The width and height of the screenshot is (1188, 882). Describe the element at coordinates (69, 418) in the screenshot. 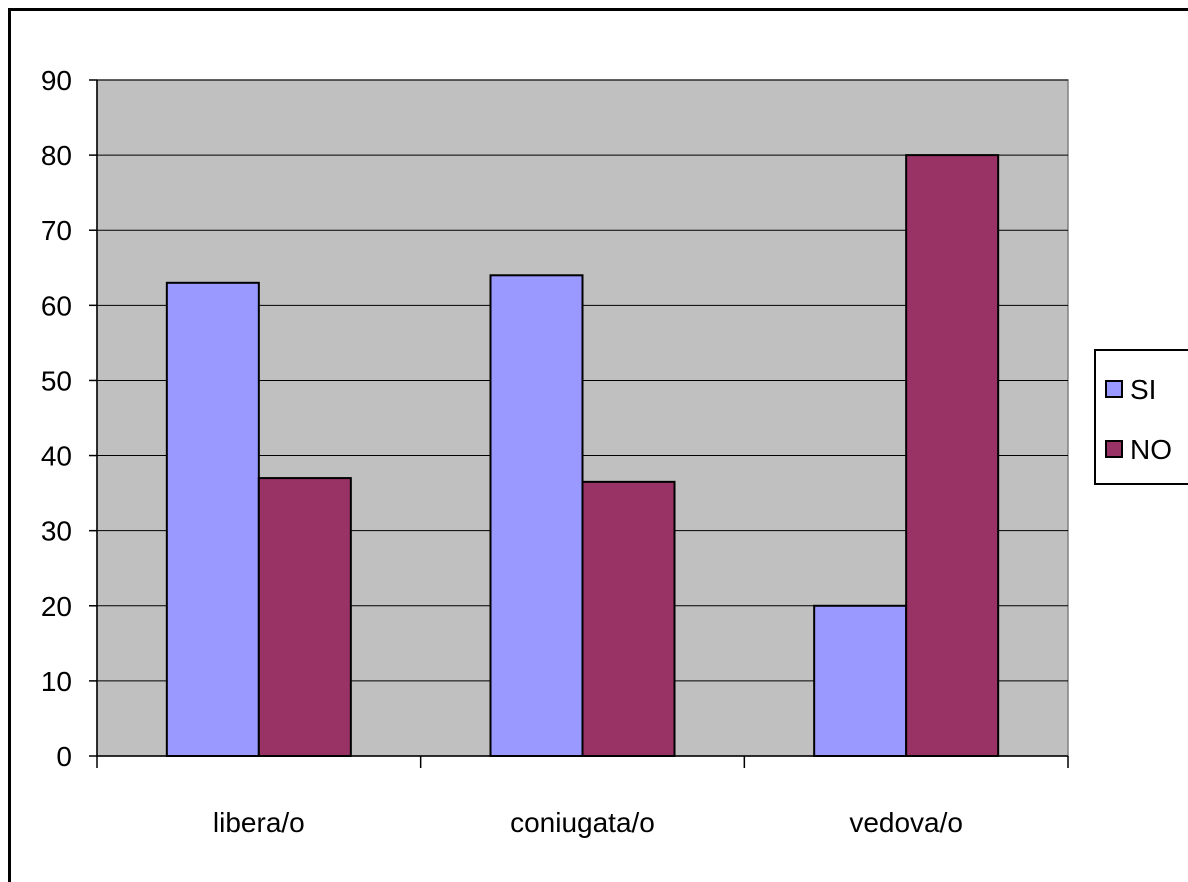

I see `y-axis-ticks: 0 10 20 30 40 50 60 70 80 90` at that location.